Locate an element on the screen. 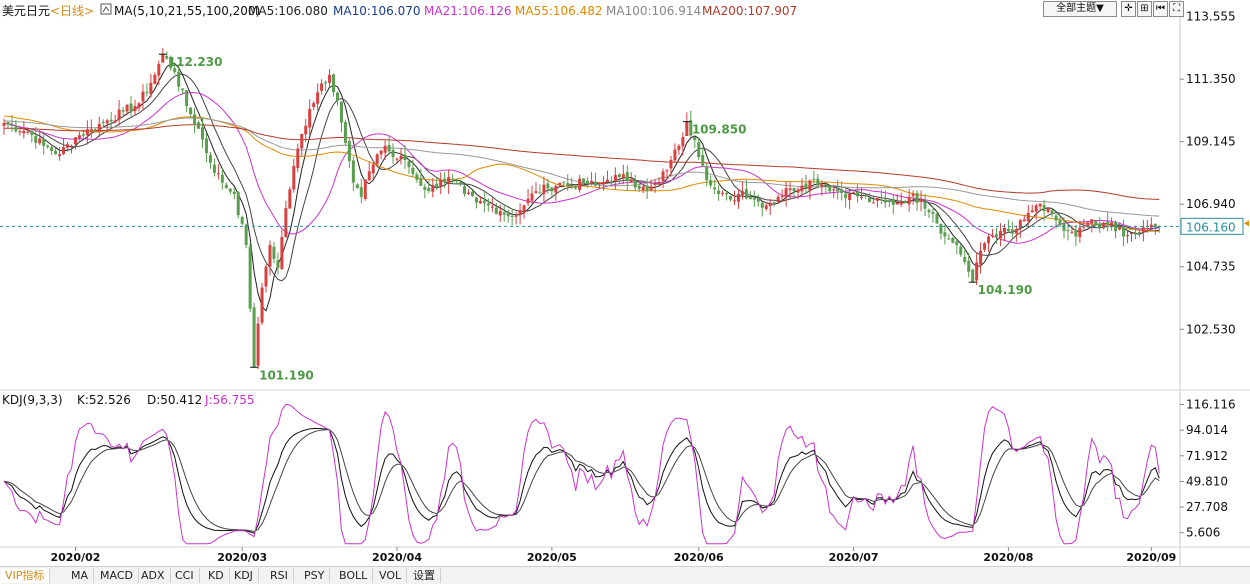 The height and width of the screenshot is (584, 1250). tab-settings: 设置 is located at coordinates (424, 575).